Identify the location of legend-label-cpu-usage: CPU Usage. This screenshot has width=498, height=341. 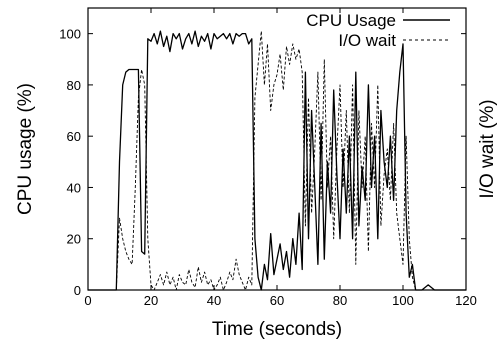
(351, 20).